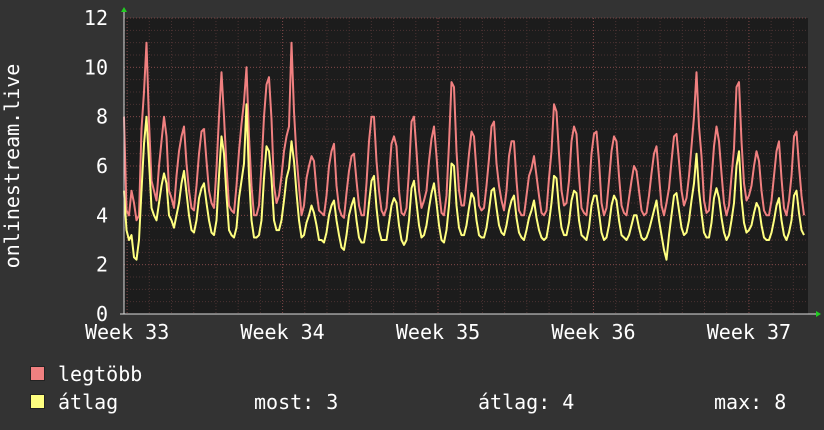  What do you see at coordinates (420, 374) in the screenshot?
I see `legend-row-max: legtöbb` at bounding box center [420, 374].